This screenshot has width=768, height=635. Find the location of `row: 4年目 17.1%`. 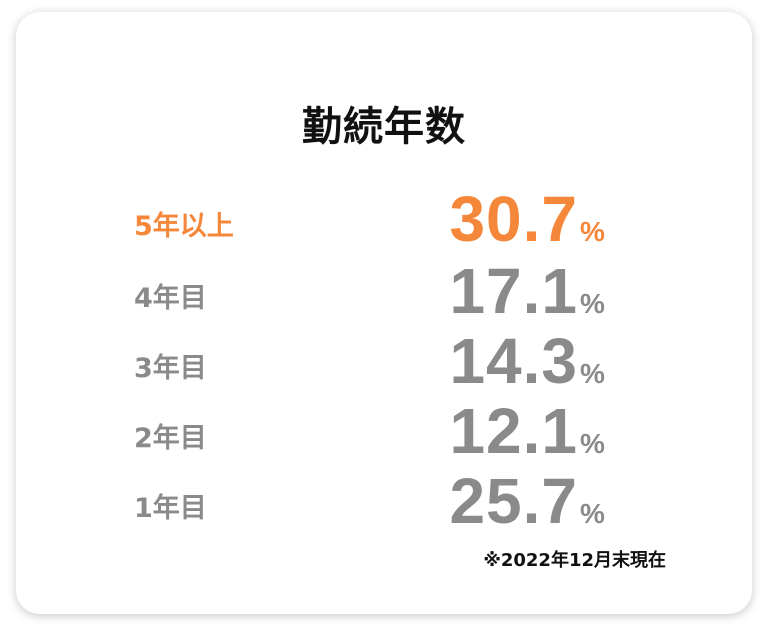

row: 4年目 17.1% is located at coordinates (384, 292).